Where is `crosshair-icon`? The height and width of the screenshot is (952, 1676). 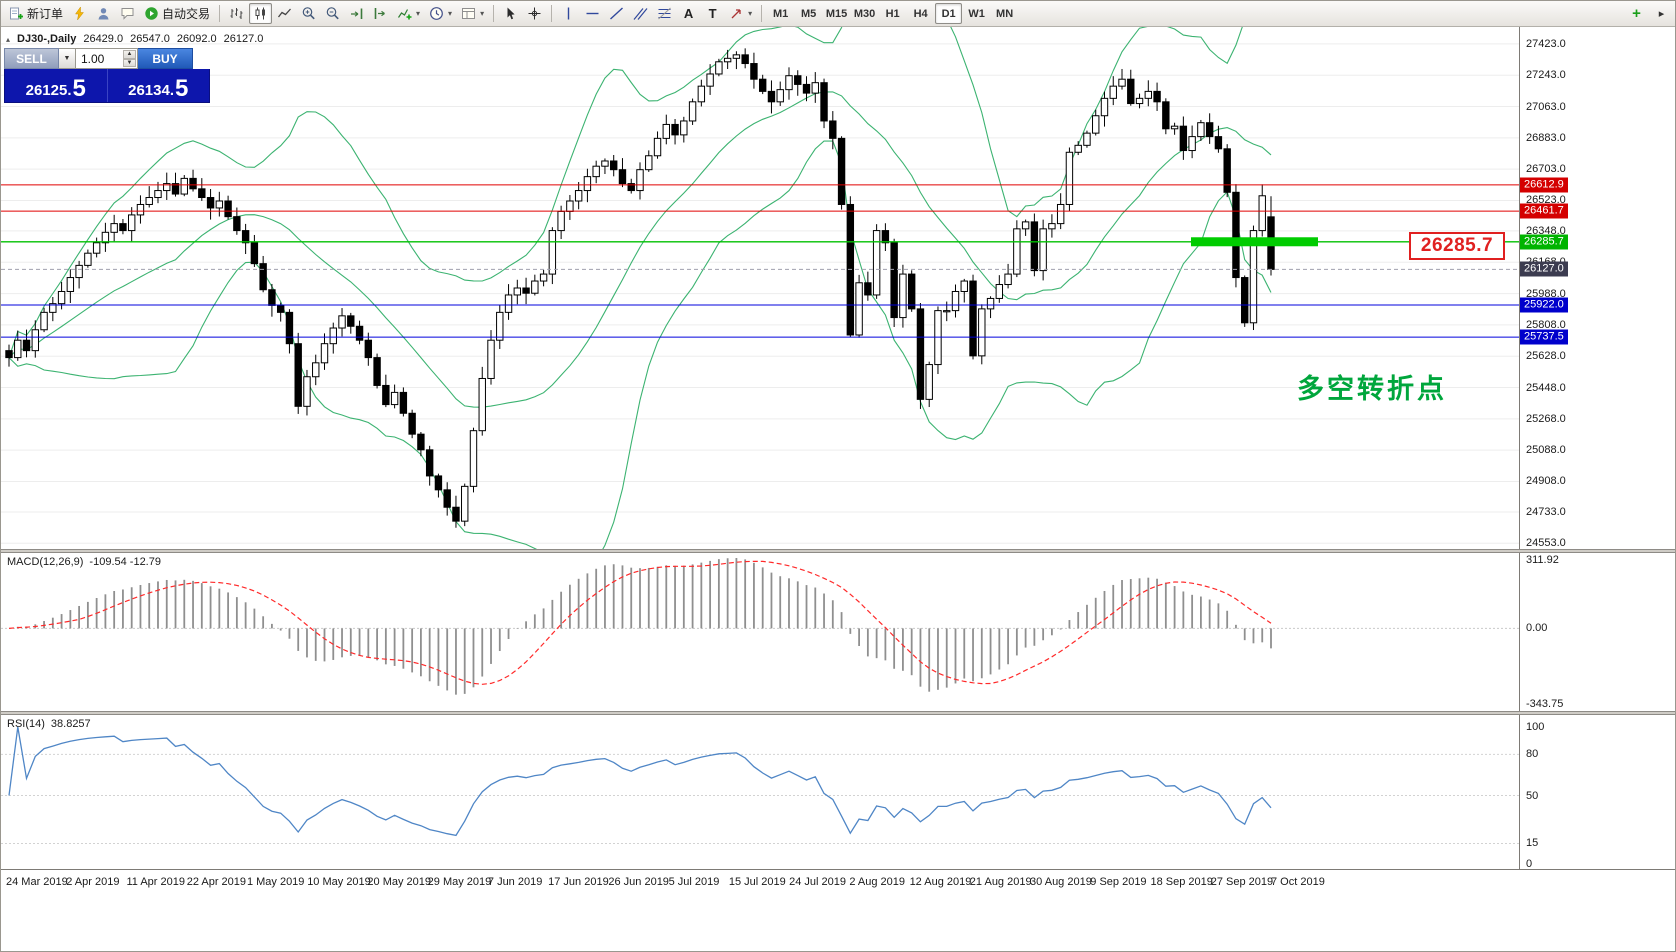
crosshair-icon is located at coordinates (534, 13).